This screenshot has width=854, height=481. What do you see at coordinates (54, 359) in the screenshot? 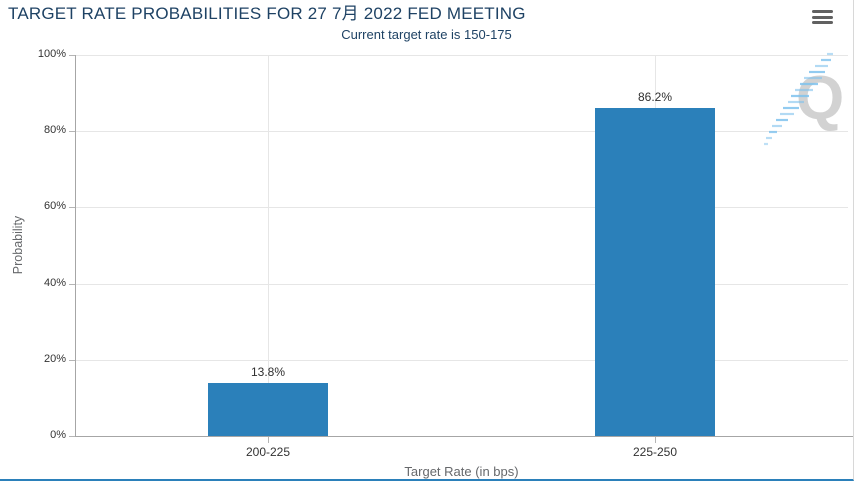
I see `y-tick-label: 20%` at bounding box center [54, 359].